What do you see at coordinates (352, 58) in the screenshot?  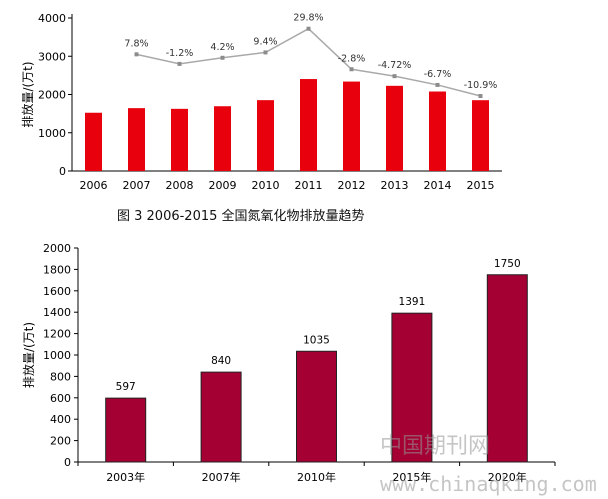 I see `growth-rate-label: -2.8%` at bounding box center [352, 58].